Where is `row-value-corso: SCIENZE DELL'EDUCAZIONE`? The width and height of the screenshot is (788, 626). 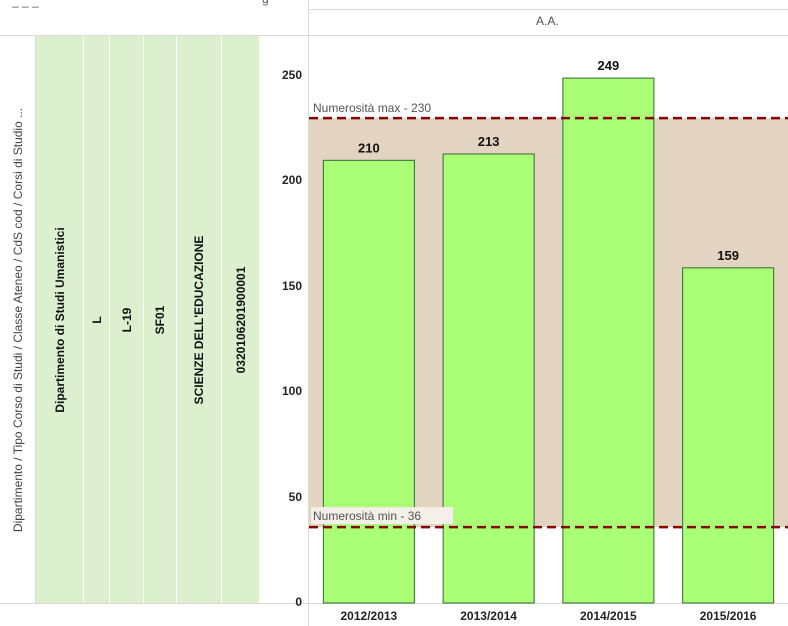 row-value-corso: SCIENZE DELL'EDUCAZIONE is located at coordinates (199, 319).